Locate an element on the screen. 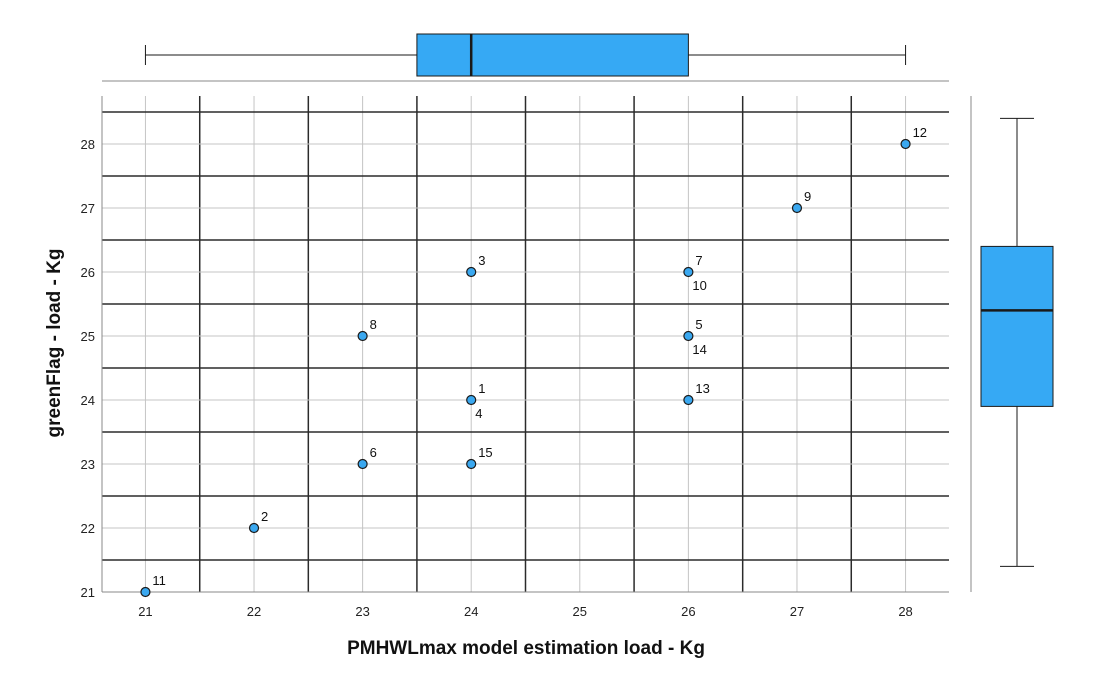 The height and width of the screenshot is (687, 1095). y-marginal-boxplot is located at coordinates (1017, 342).